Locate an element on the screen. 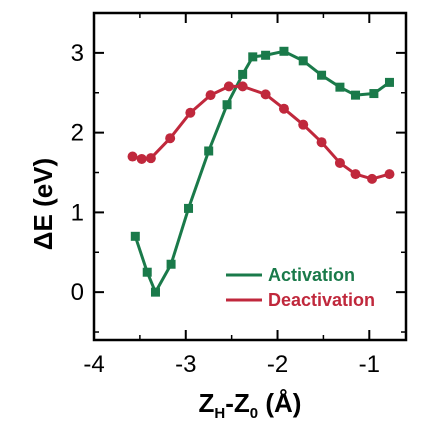 The image size is (436, 426). legend-label-activation: Activation is located at coordinates (311, 275).